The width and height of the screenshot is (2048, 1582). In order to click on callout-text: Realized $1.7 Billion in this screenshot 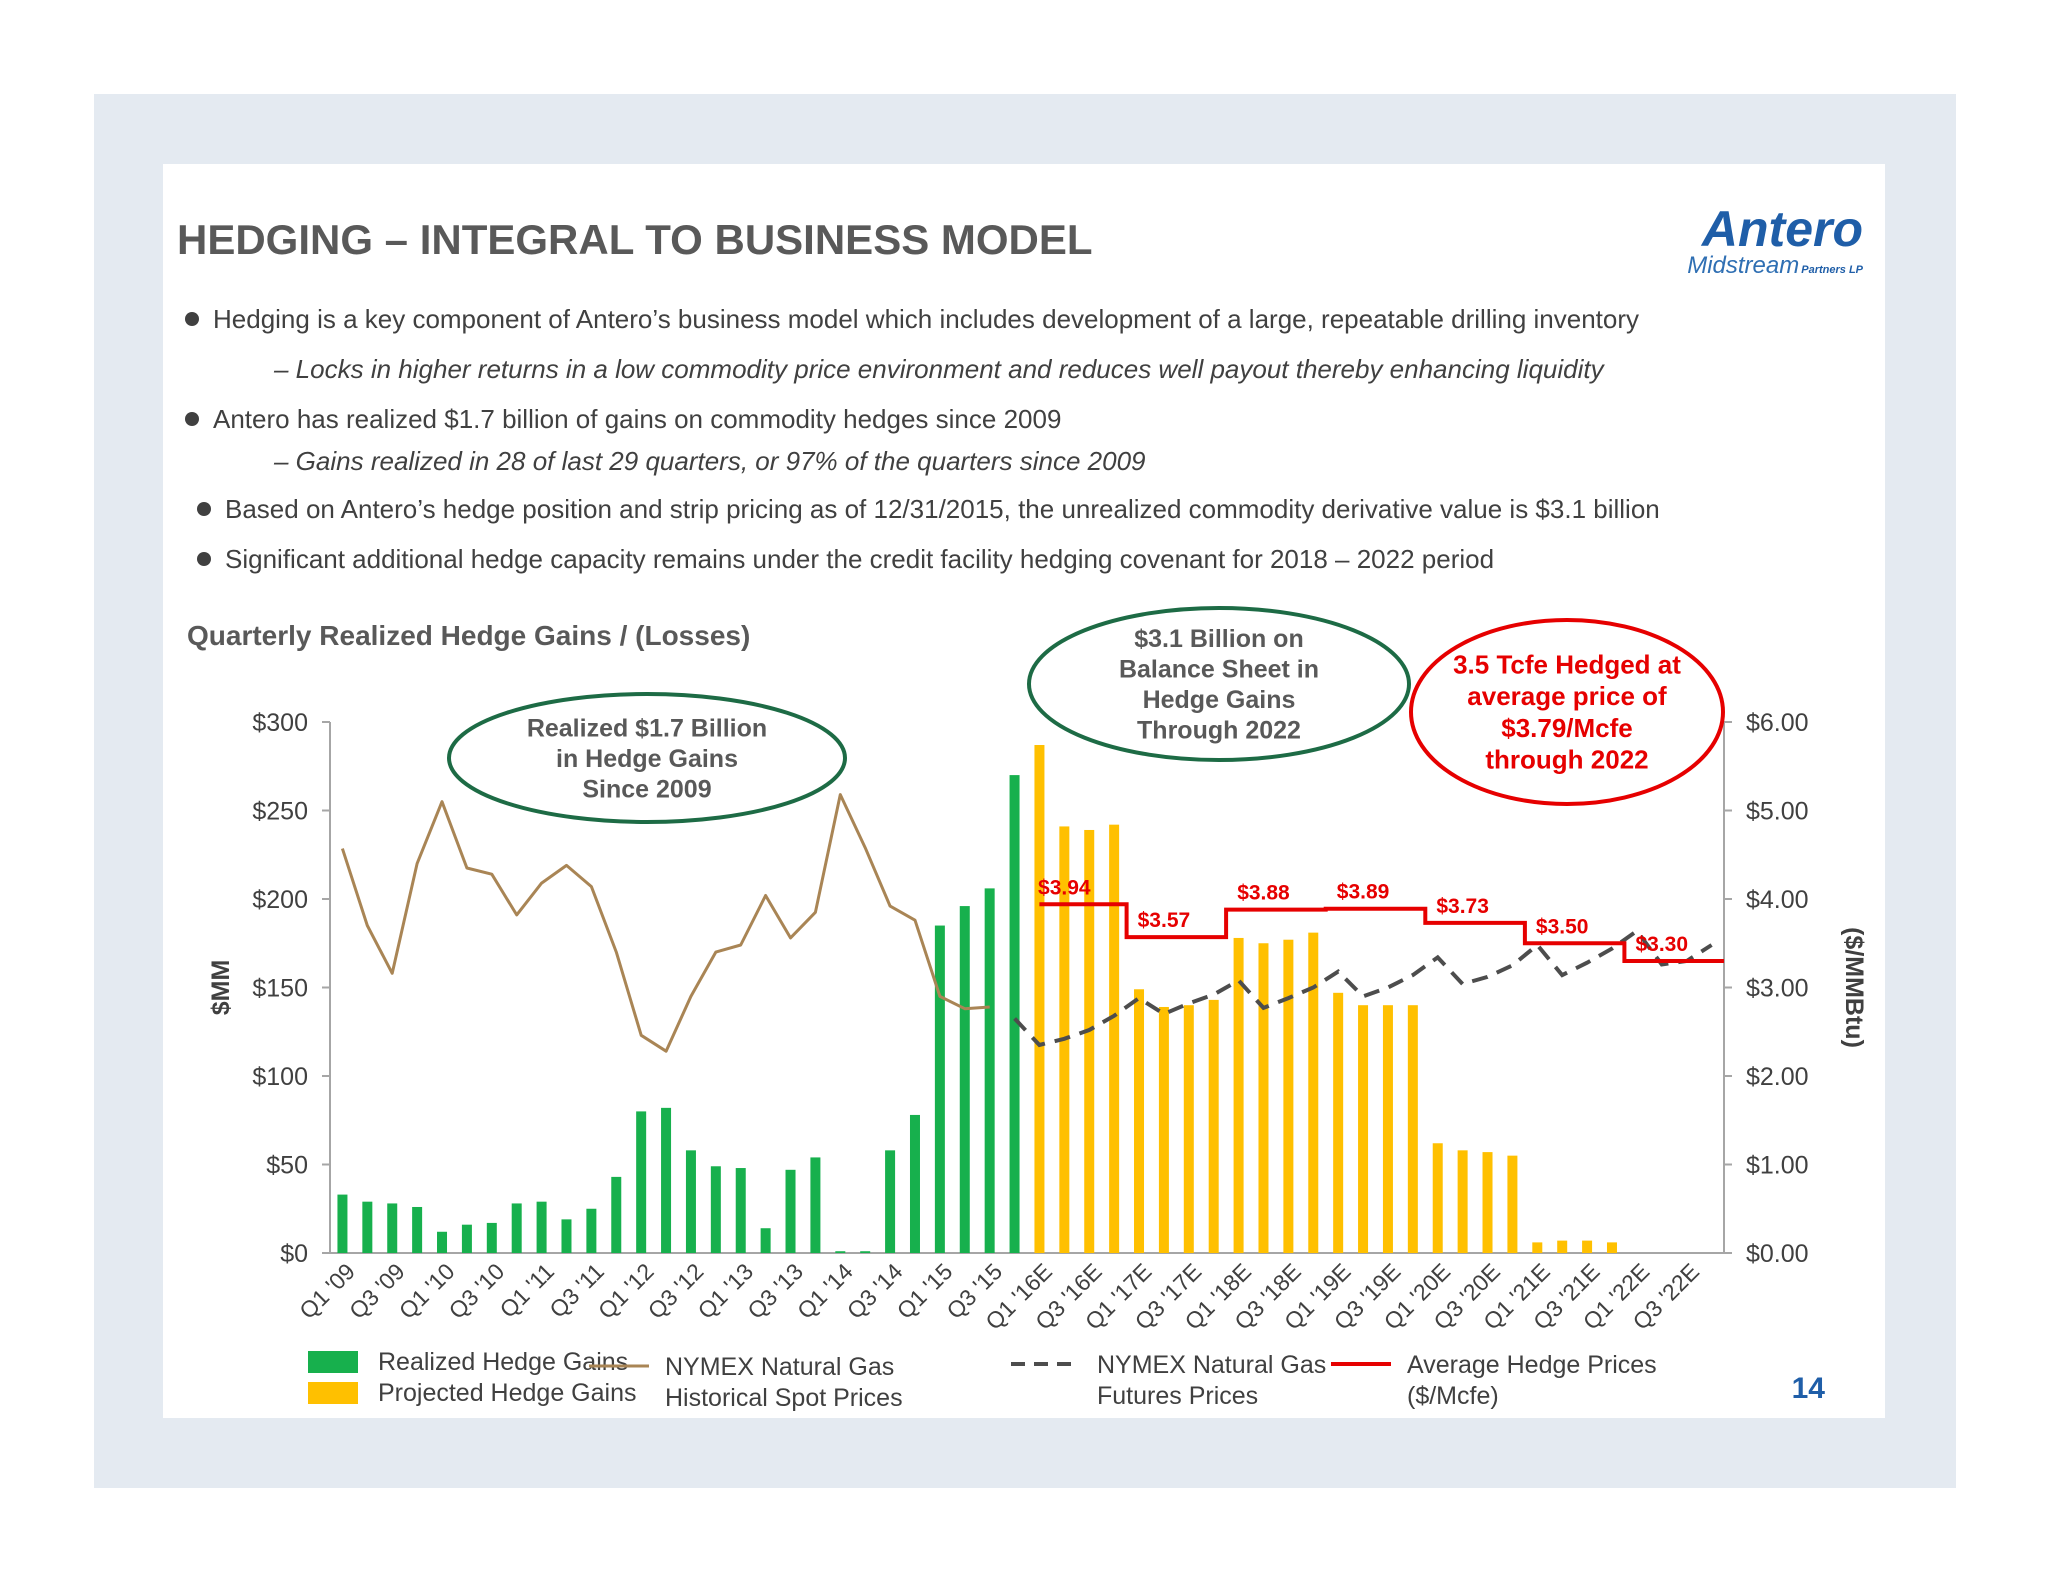, I will do `click(647, 728)`.